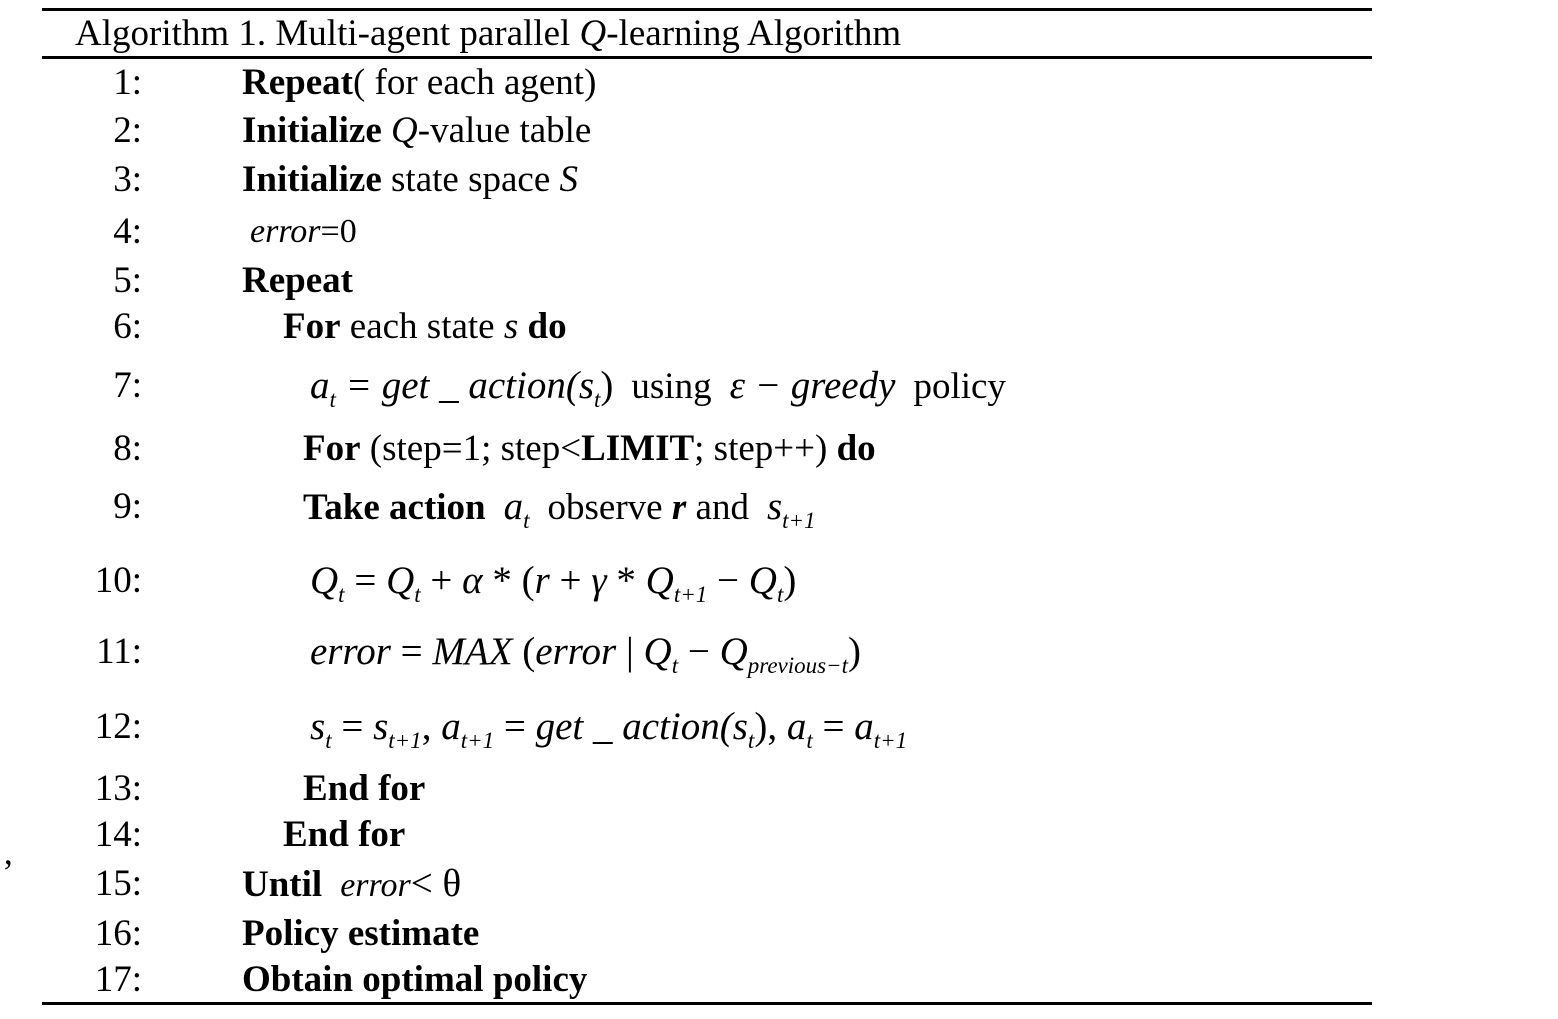 The height and width of the screenshot is (1019, 1558). I want to click on algorithm-line-16: 16: Policy estimate, so click(700, 934).